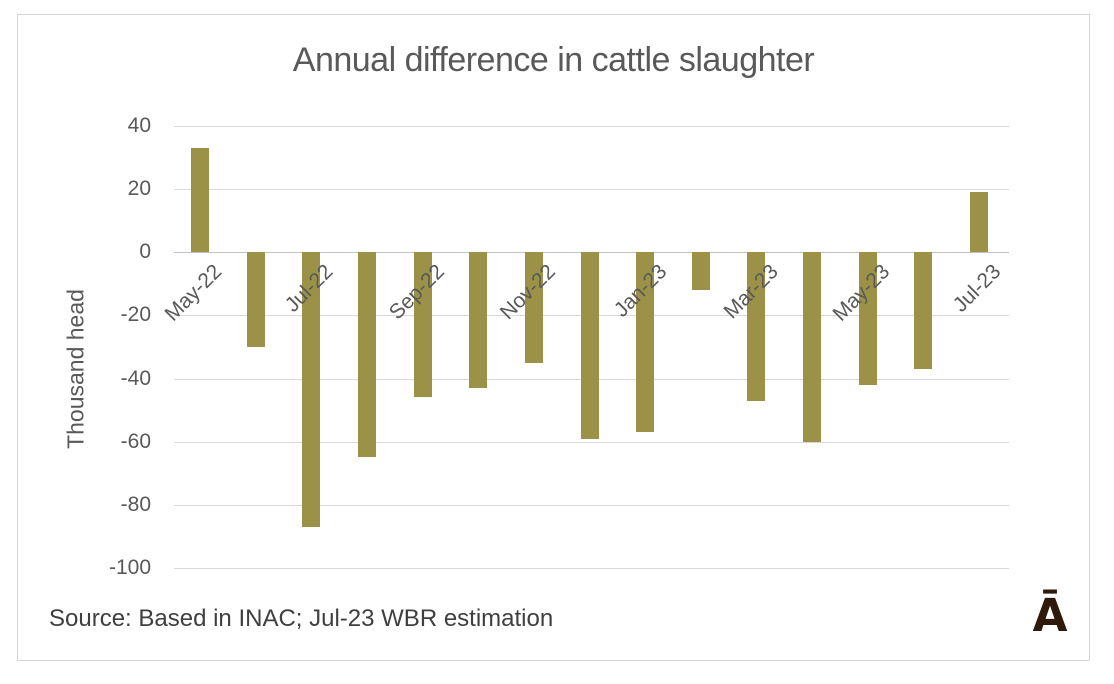 This screenshot has height=684, width=1114. I want to click on y-tick-label: -80, so click(135, 504).